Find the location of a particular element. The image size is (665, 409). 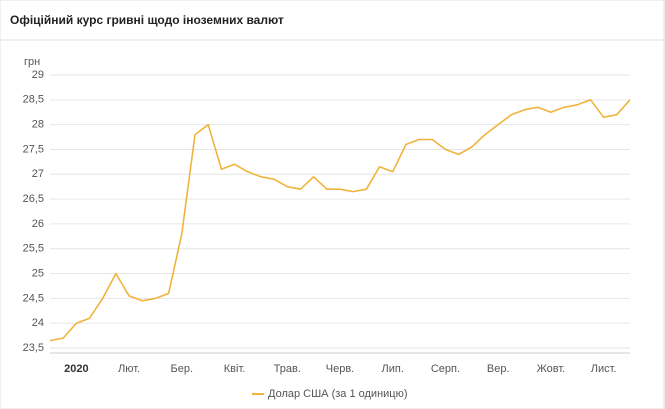

x-tick-label: Жовт. is located at coordinates (551, 369).